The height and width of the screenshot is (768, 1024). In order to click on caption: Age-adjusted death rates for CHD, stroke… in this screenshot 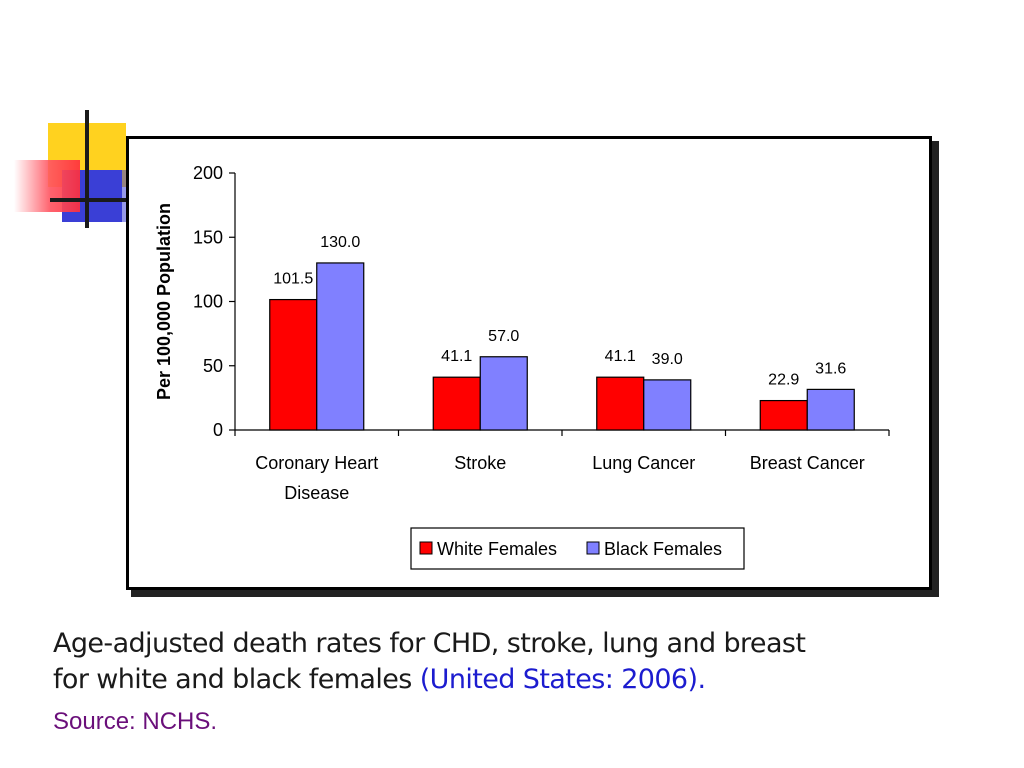, I will do `click(528, 662)`.